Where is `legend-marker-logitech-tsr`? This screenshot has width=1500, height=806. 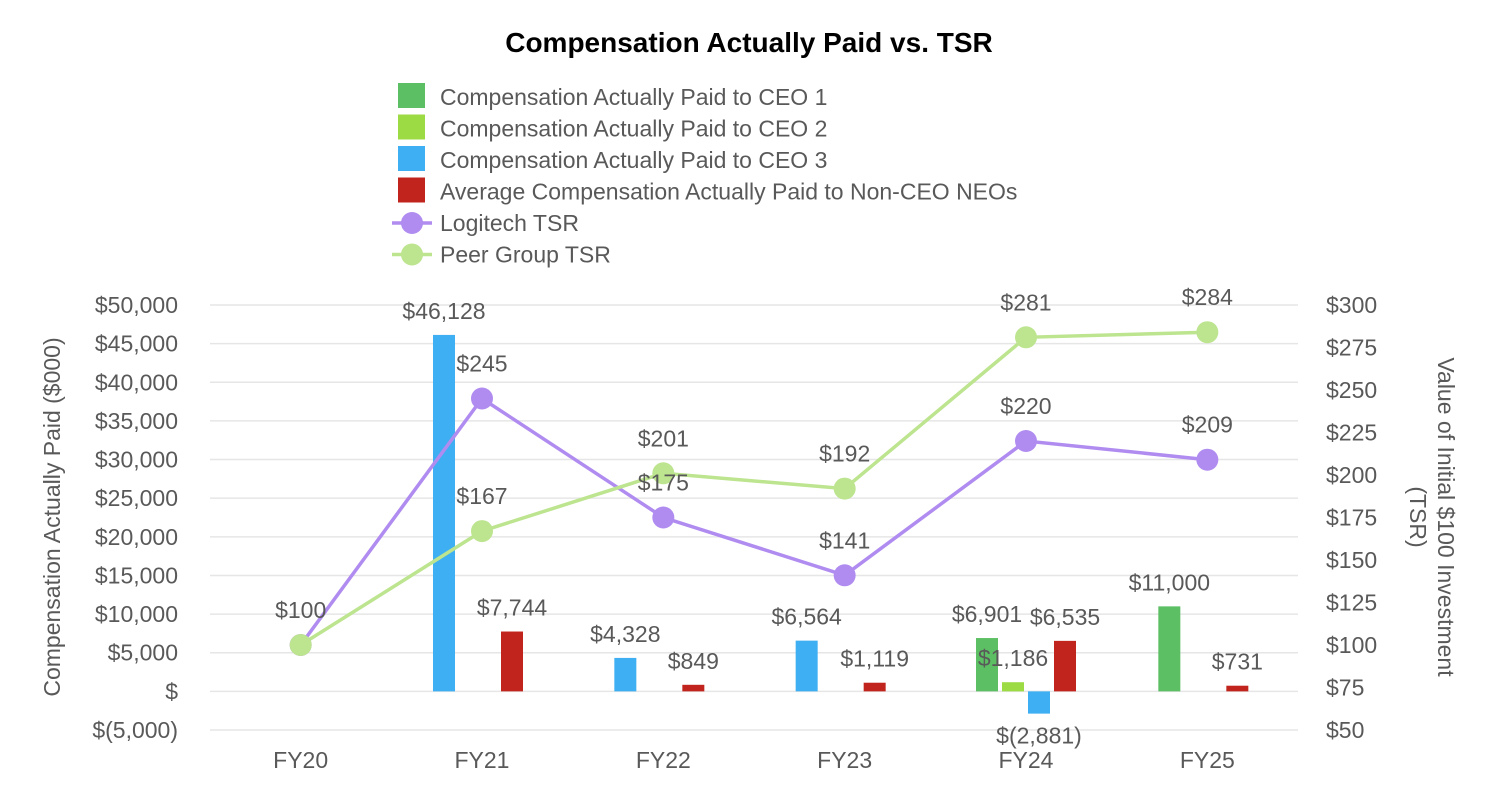 legend-marker-logitech-tsr is located at coordinates (412, 223).